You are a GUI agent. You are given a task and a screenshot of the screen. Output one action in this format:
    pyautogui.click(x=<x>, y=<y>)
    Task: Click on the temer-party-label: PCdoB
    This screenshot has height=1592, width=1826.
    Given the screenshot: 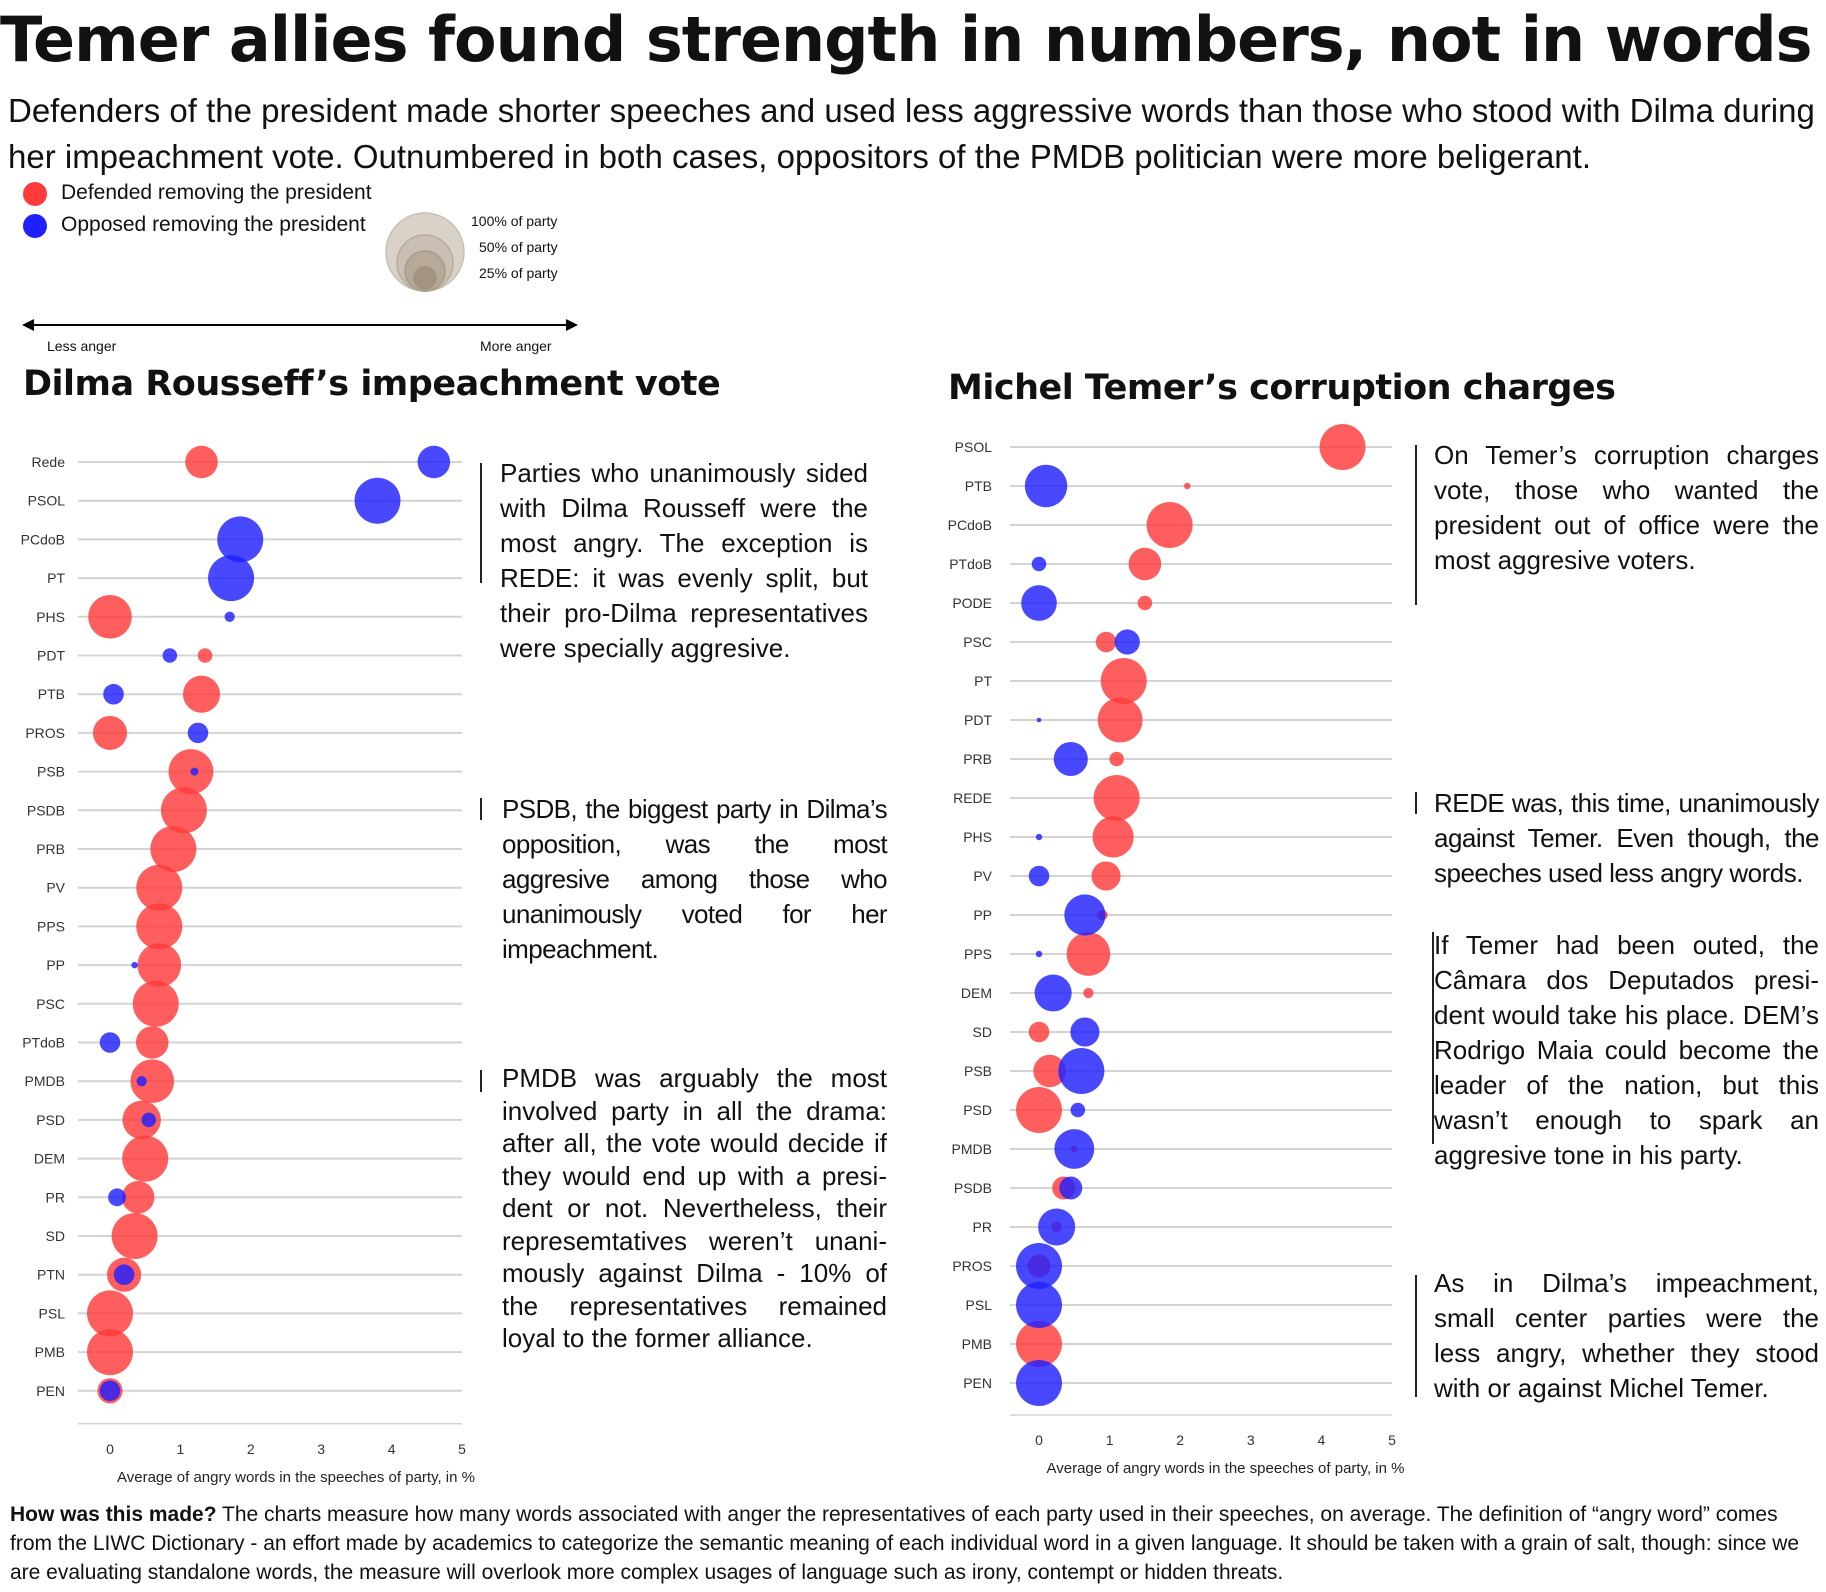 What is the action you would take?
    pyautogui.click(x=970, y=525)
    